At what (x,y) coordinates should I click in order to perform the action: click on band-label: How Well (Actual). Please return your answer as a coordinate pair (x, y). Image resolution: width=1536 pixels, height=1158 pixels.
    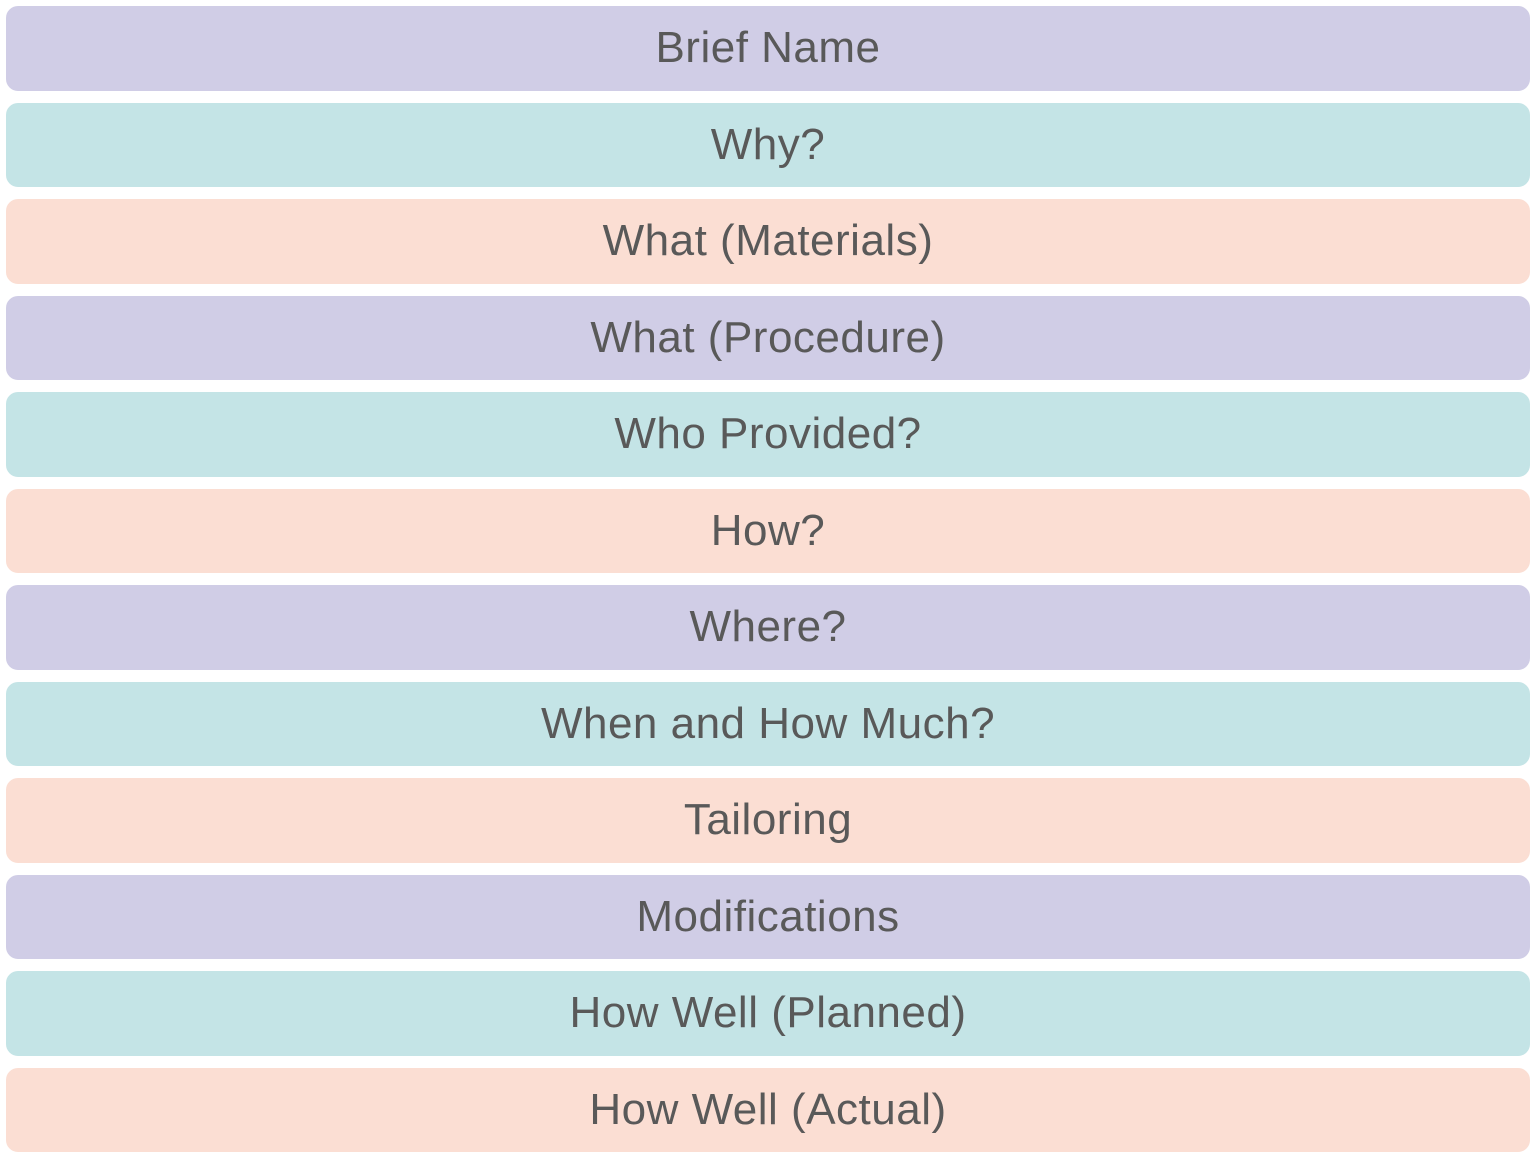
    Looking at the image, I should click on (768, 1109).